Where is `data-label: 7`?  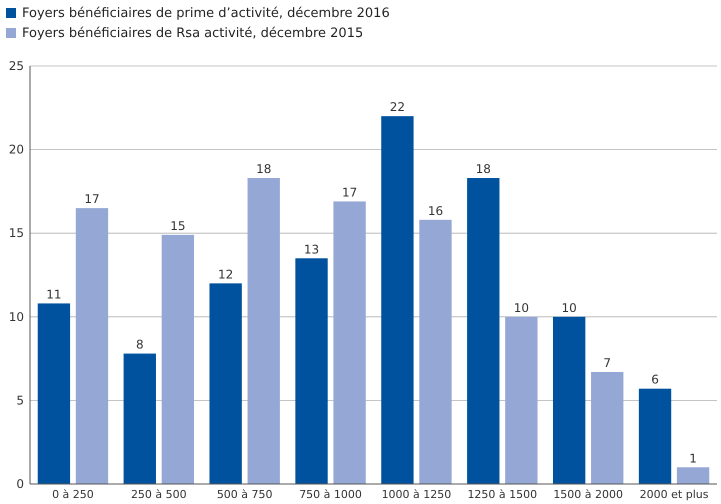 data-label: 7 is located at coordinates (607, 363).